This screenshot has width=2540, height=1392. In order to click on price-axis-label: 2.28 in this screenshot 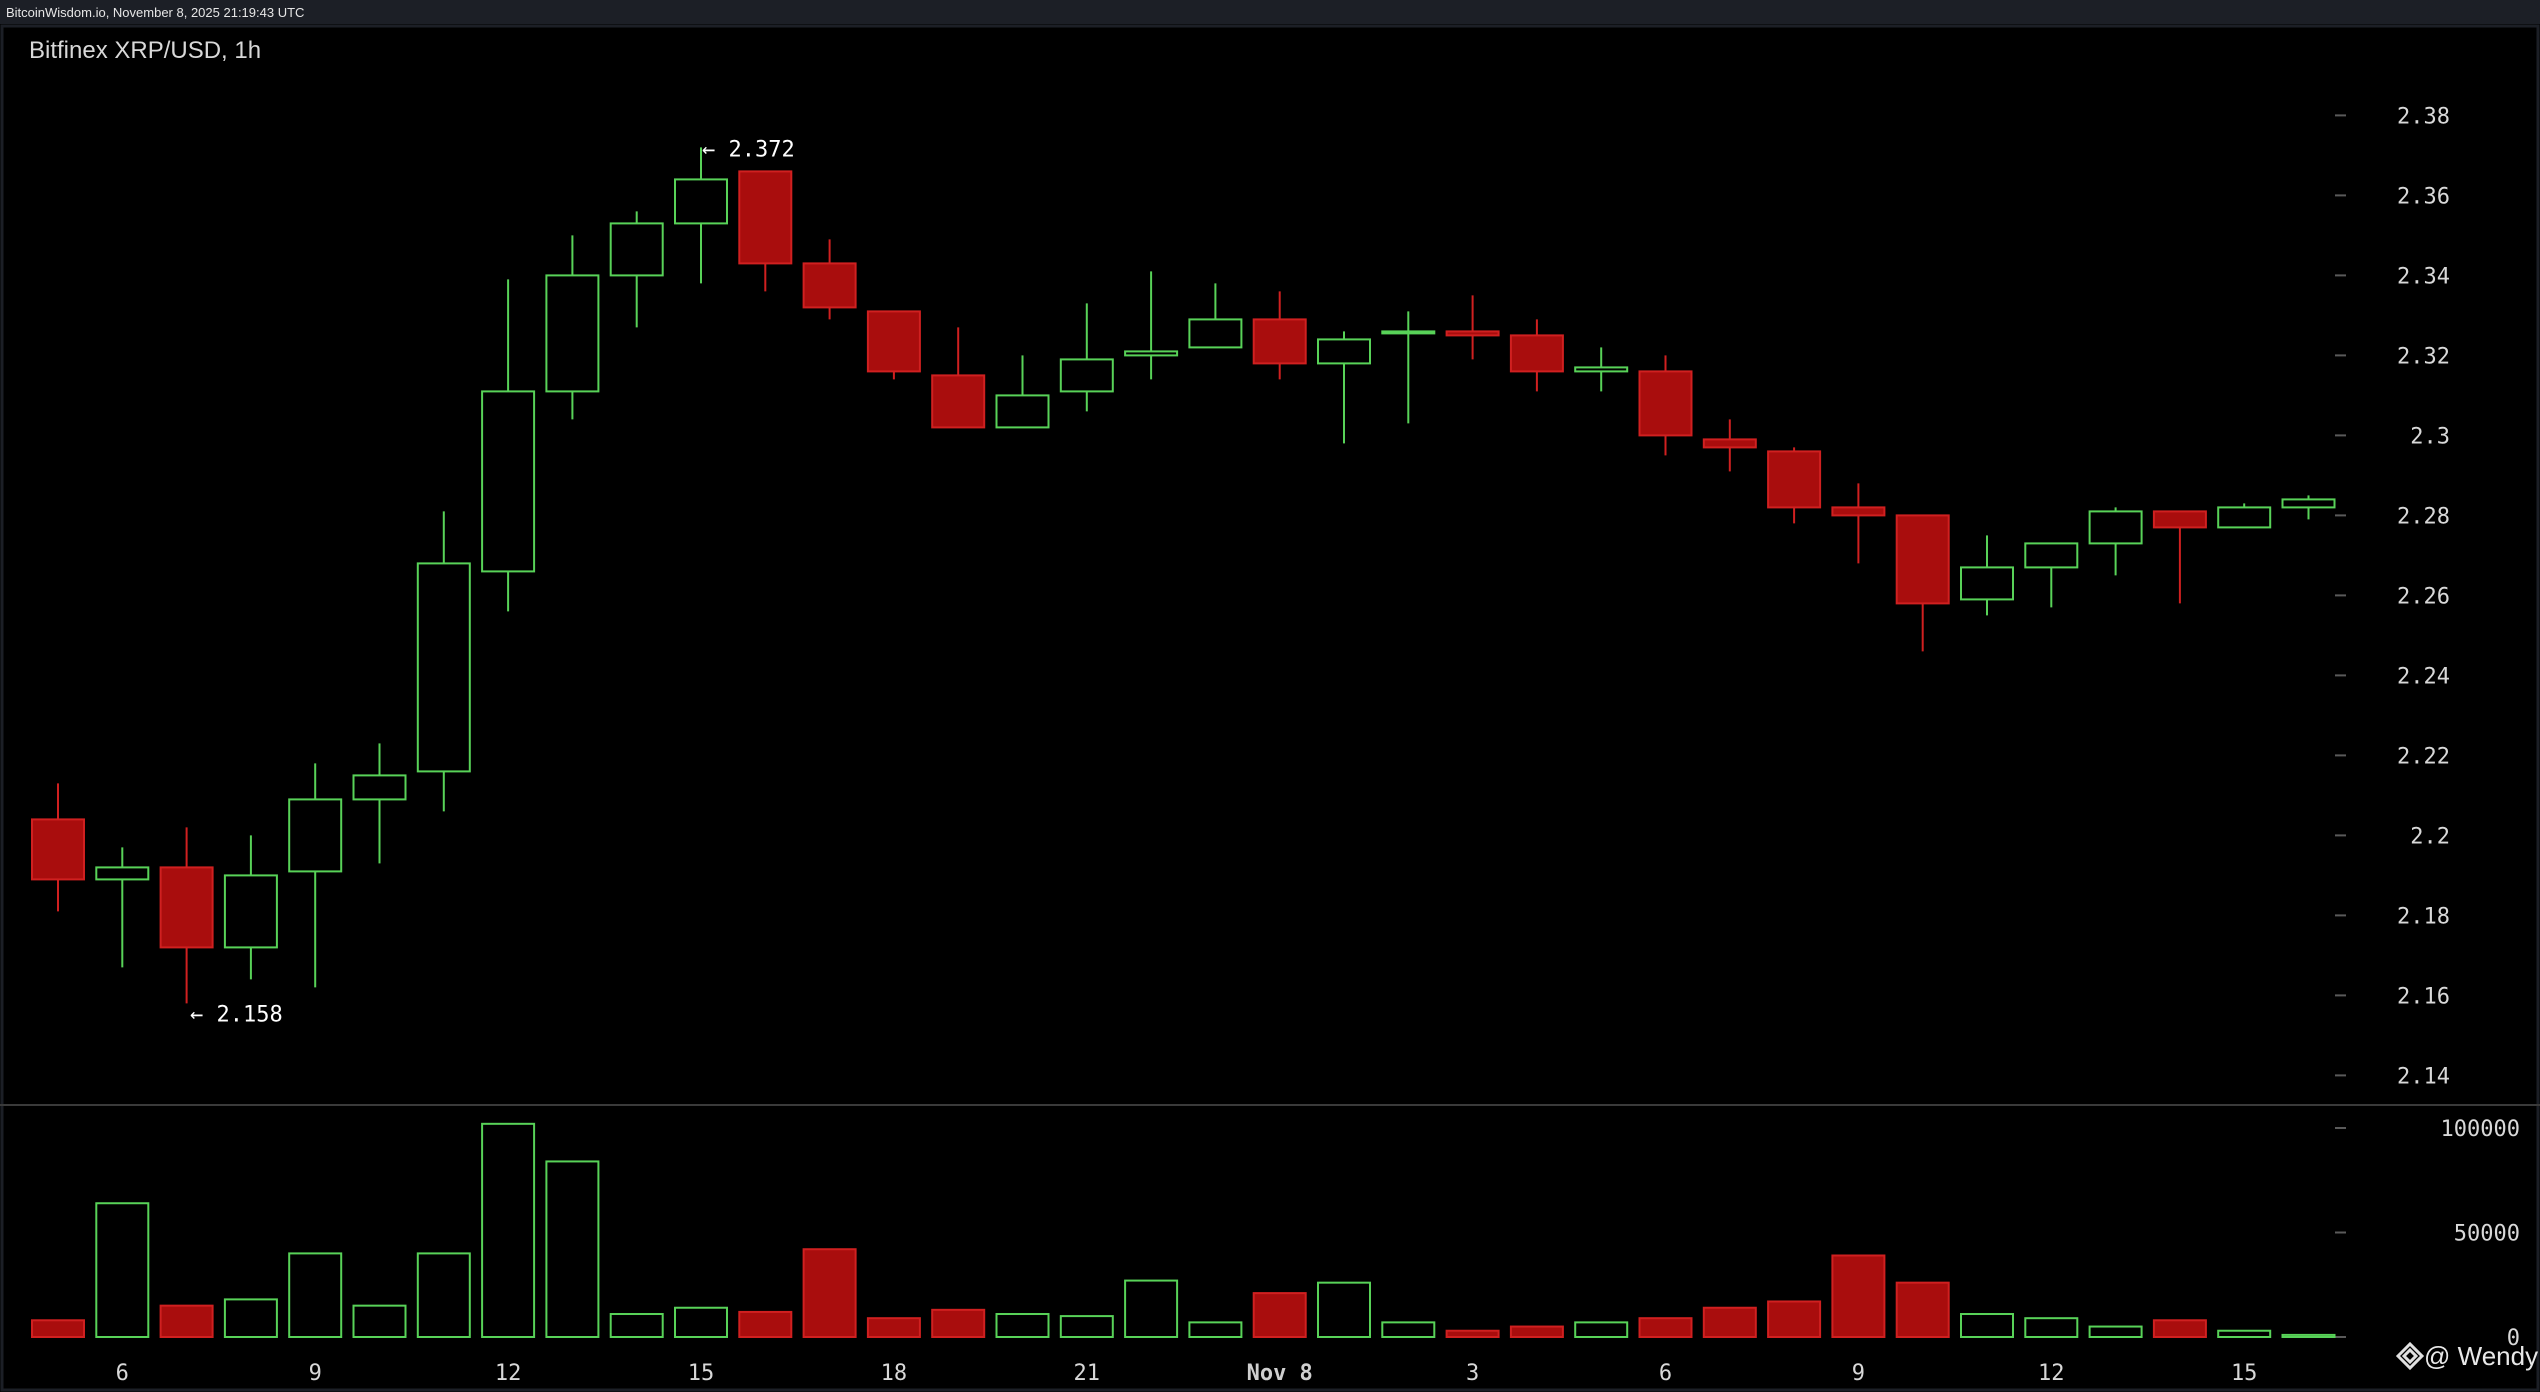, I will do `click(2423, 516)`.